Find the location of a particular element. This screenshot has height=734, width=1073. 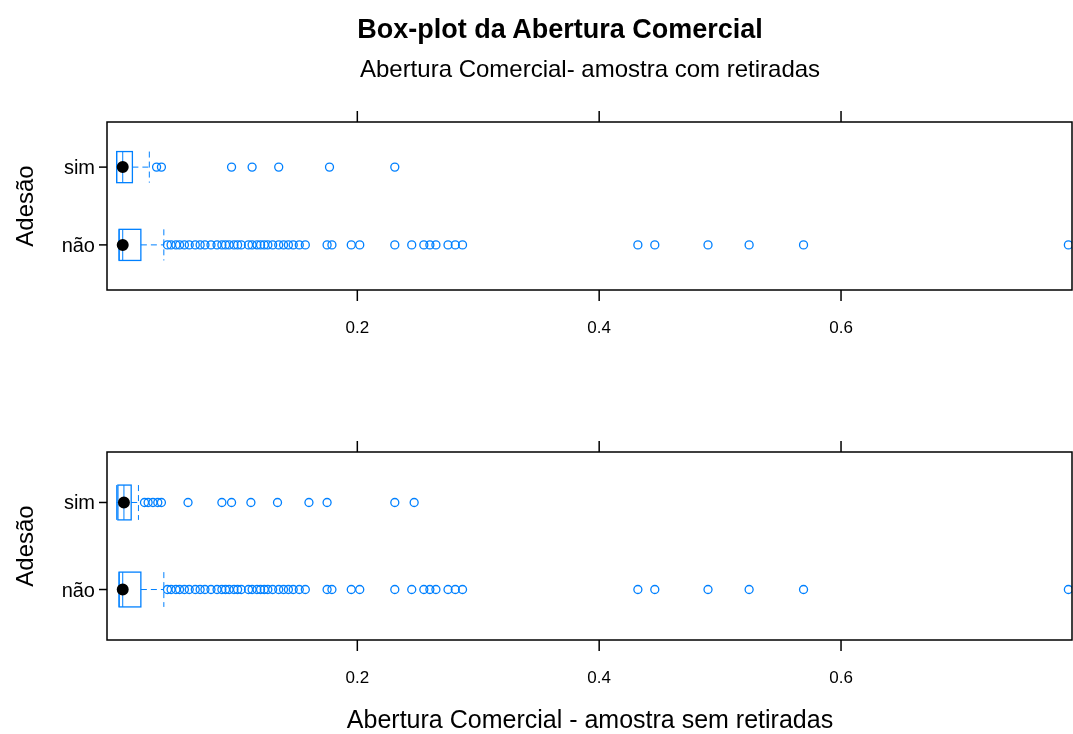

chart-subtitle: Abertura Comercial- amostra com retiradas is located at coordinates (590, 68).